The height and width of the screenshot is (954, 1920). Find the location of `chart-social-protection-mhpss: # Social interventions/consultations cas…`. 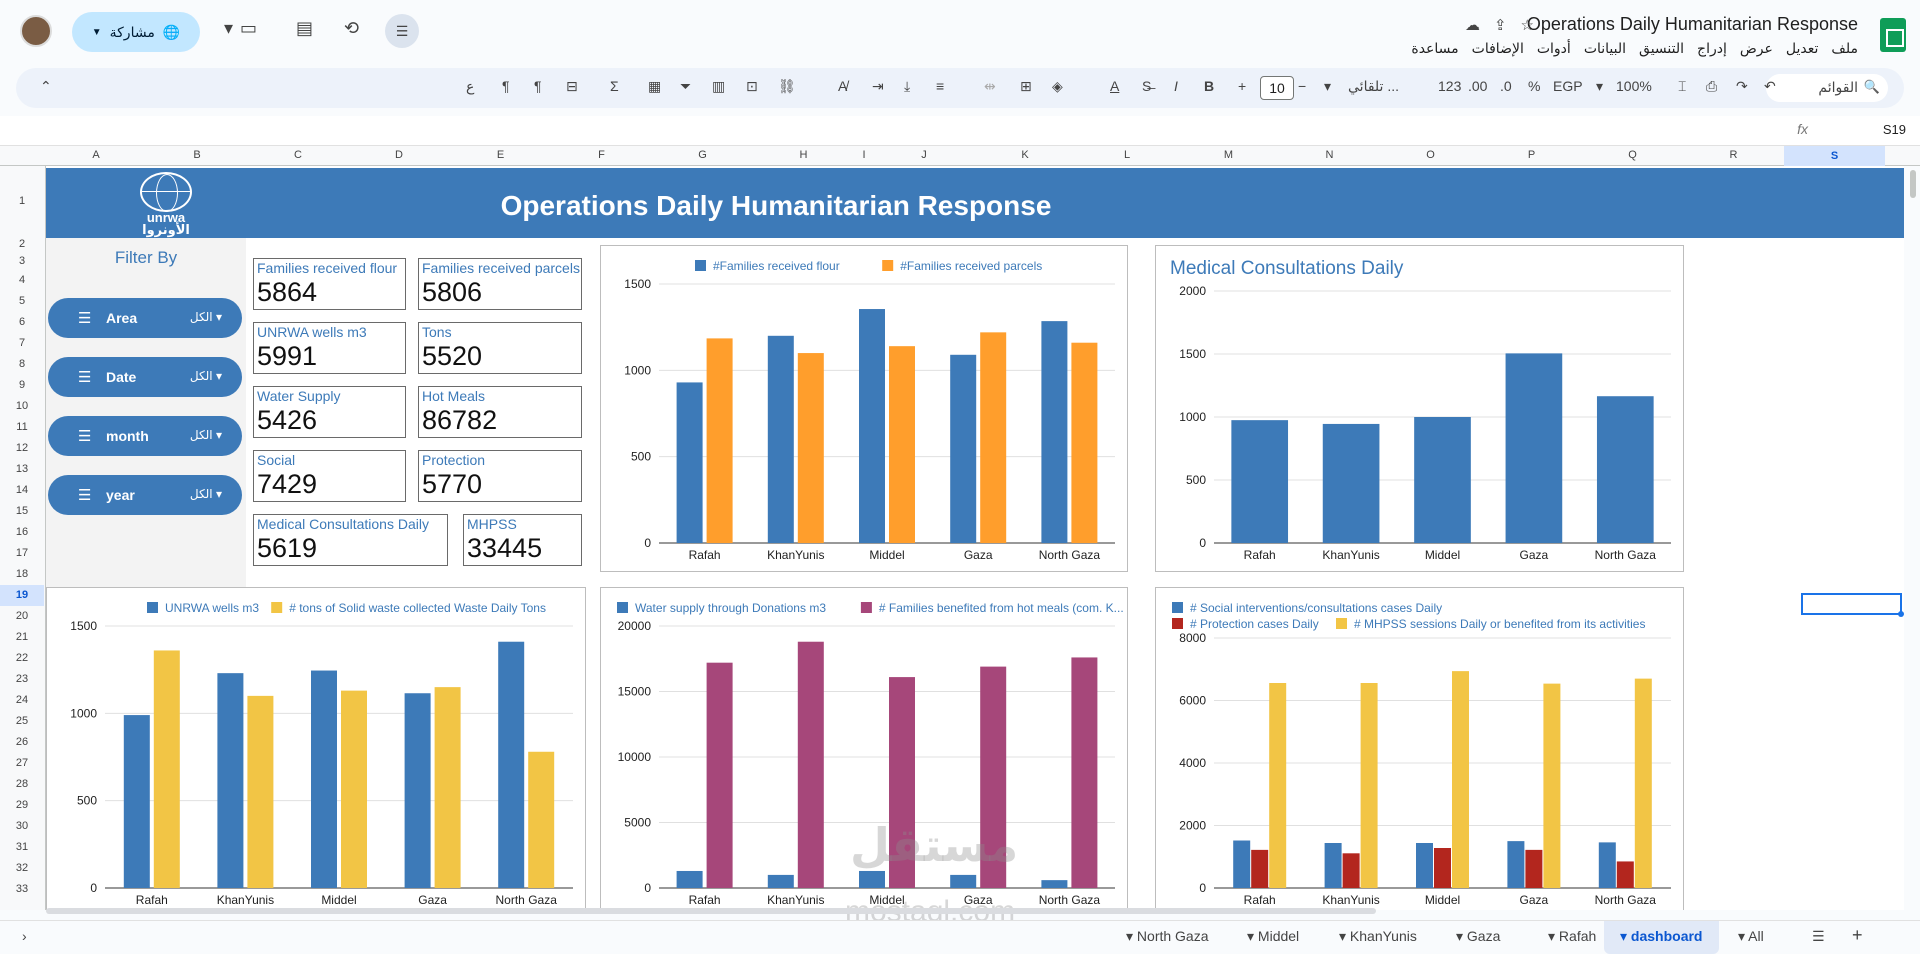

chart-social-protection-mhpss: # Social interventions/consultations cas… is located at coordinates (1419, 748).